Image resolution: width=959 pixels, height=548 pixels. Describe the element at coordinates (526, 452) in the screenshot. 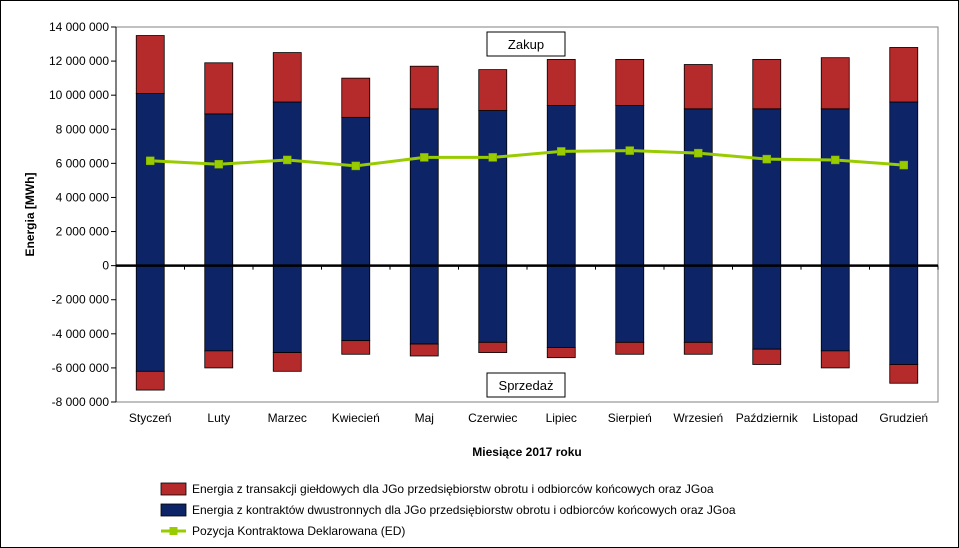

I see `x-axis-title: Miesiące 2017 roku` at that location.